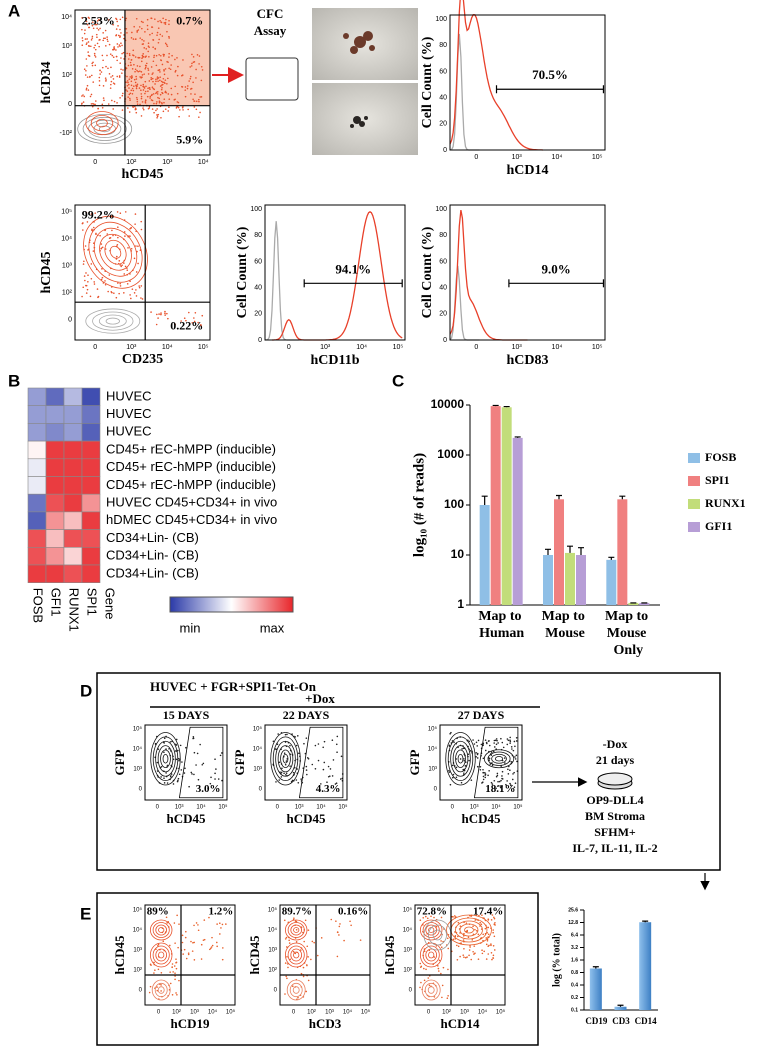  I want to click on protocol-text: 21 days, so click(615, 760).